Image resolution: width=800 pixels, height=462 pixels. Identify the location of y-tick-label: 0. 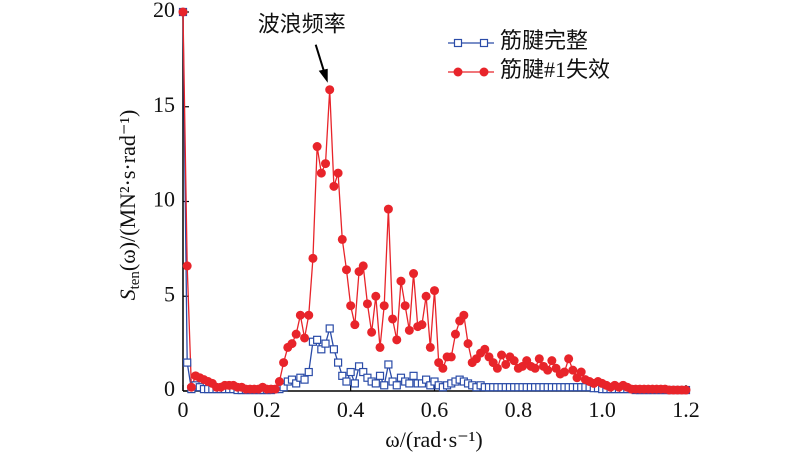
(169, 388).